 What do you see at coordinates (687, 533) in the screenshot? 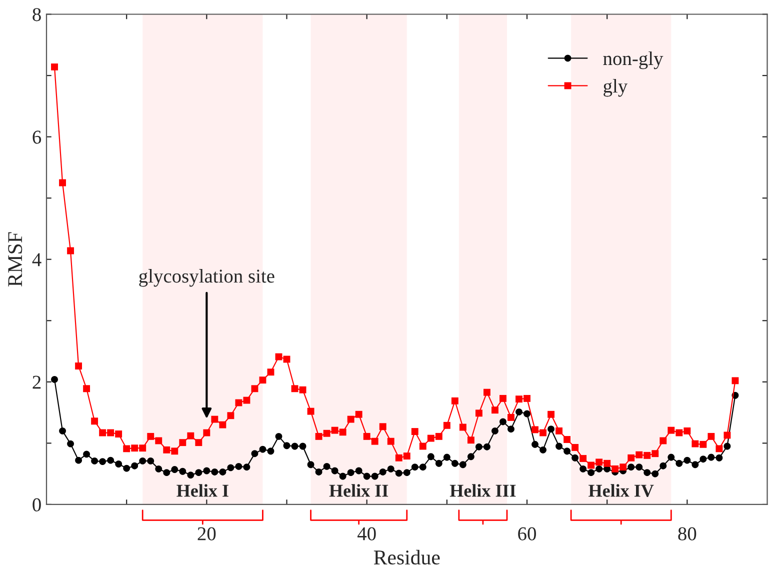
I see `x-tick-label: 80` at bounding box center [687, 533].